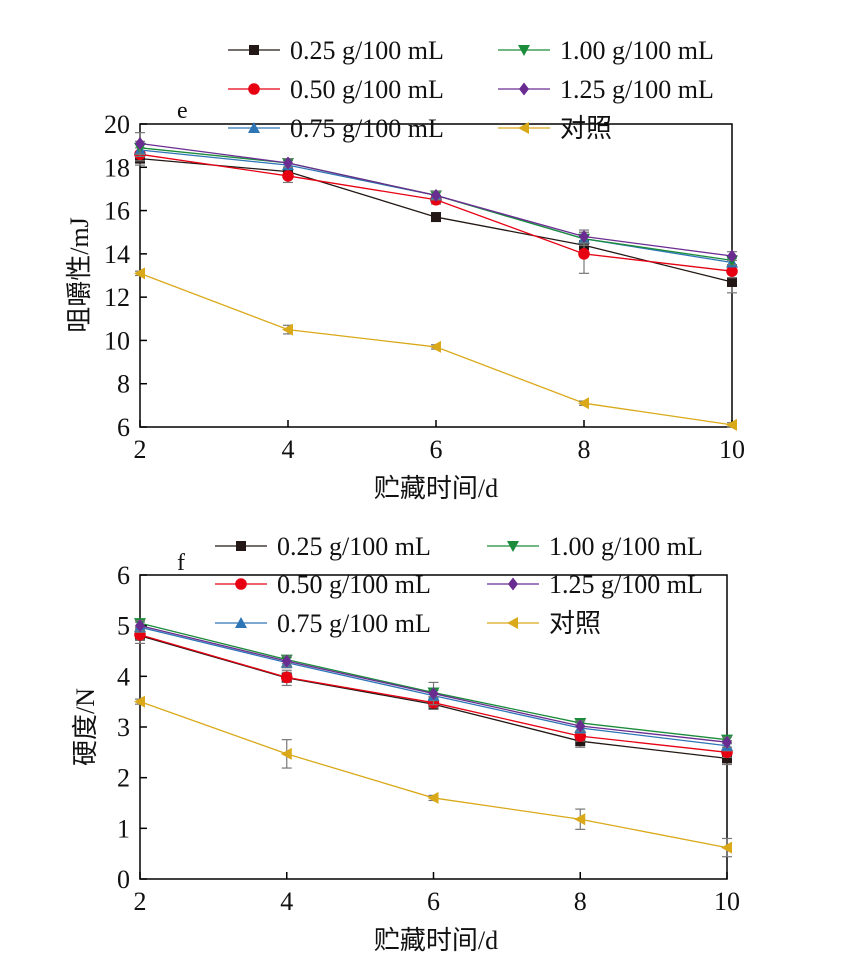 The height and width of the screenshot is (979, 854). Describe the element at coordinates (367, 50) in the screenshot. I see `legend-label: 0.25 g/100 mL` at that location.